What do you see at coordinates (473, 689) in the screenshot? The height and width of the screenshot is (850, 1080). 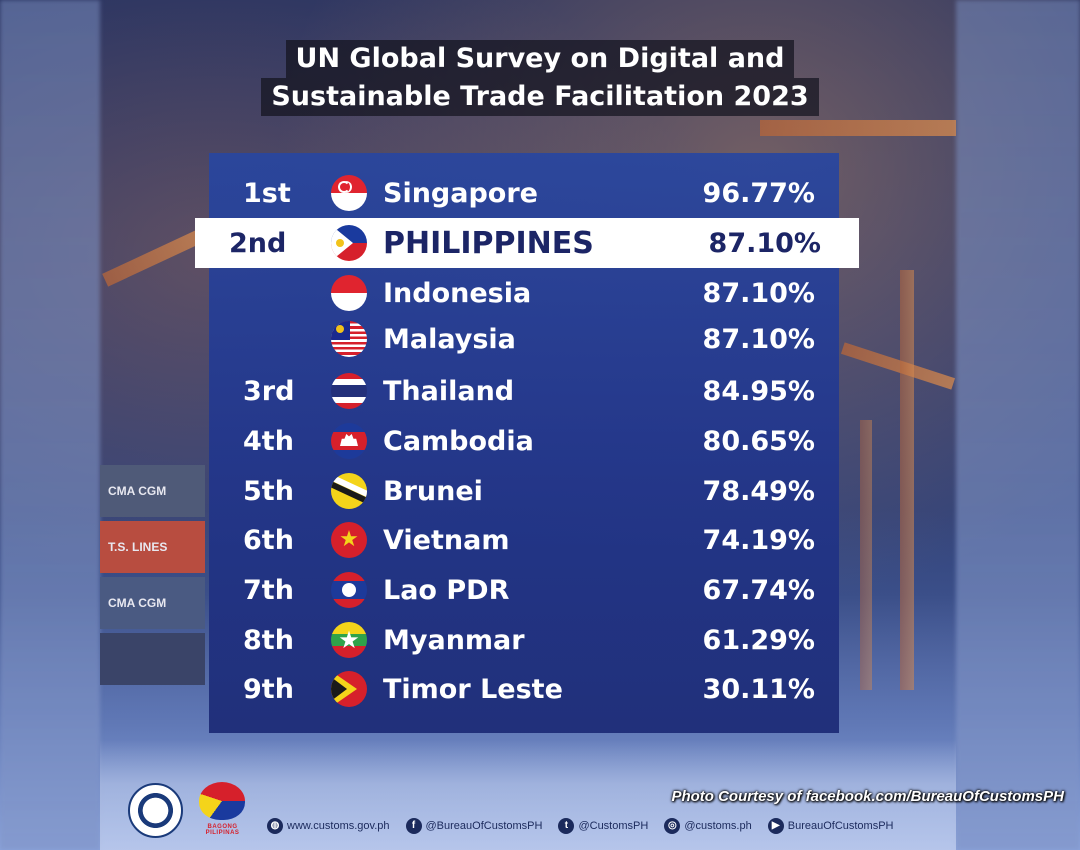 I see `country-name: Timor Leste` at bounding box center [473, 689].